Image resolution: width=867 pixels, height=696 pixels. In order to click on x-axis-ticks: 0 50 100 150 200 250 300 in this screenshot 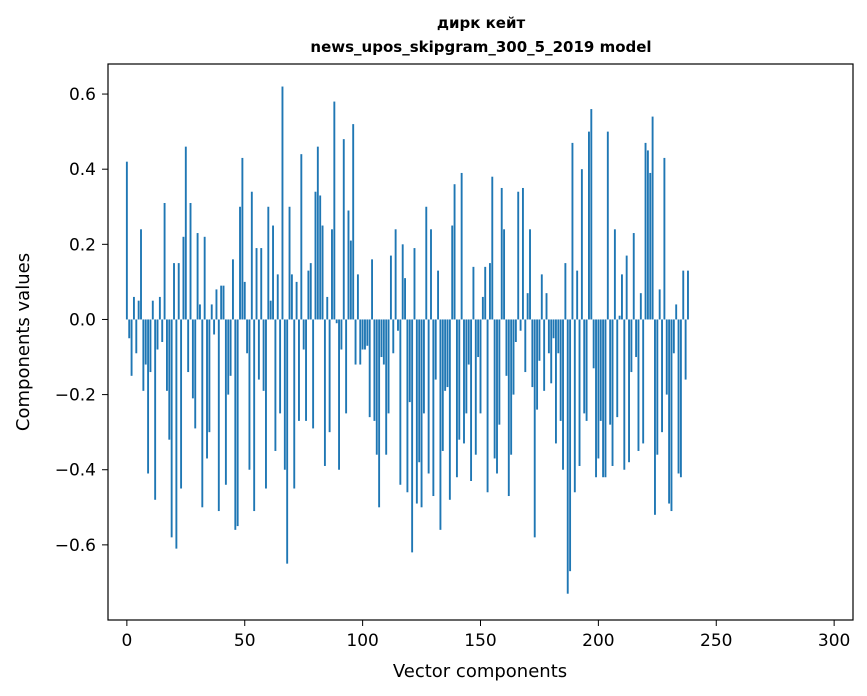, I will do `click(485, 635)`.